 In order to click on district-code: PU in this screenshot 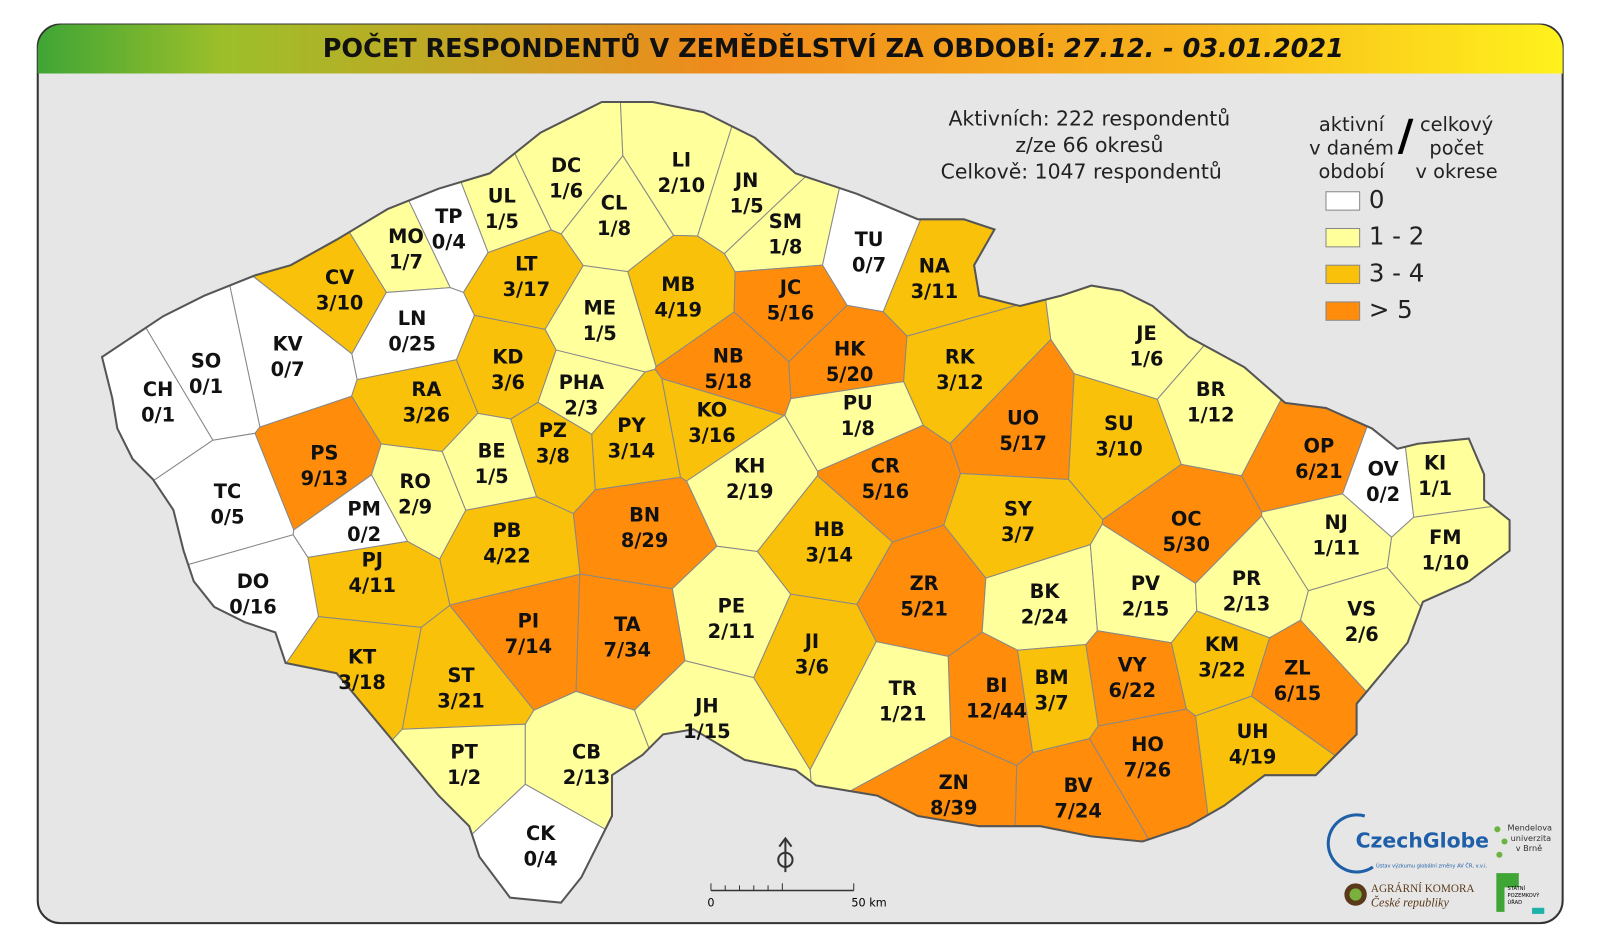, I will do `click(858, 402)`.